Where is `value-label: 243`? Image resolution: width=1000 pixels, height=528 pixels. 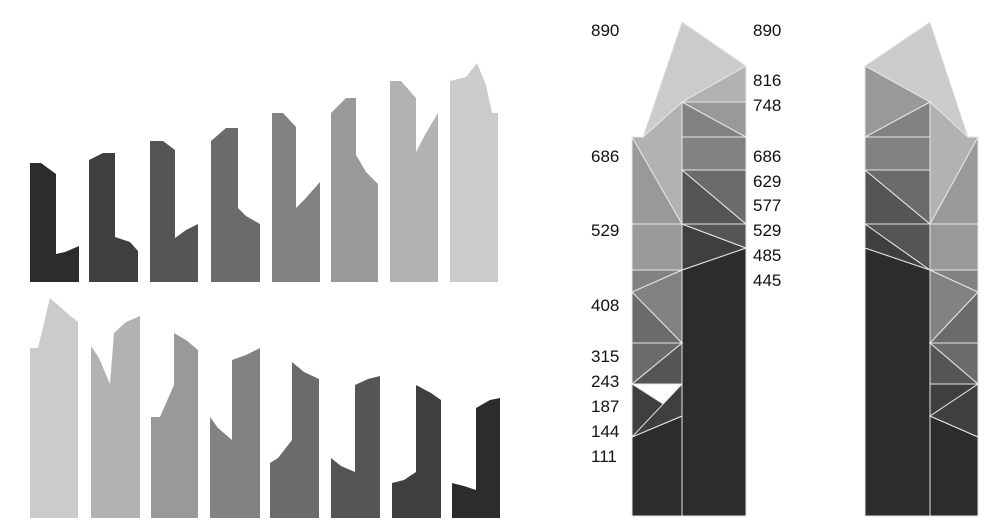
value-label: 243 is located at coordinates (605, 381).